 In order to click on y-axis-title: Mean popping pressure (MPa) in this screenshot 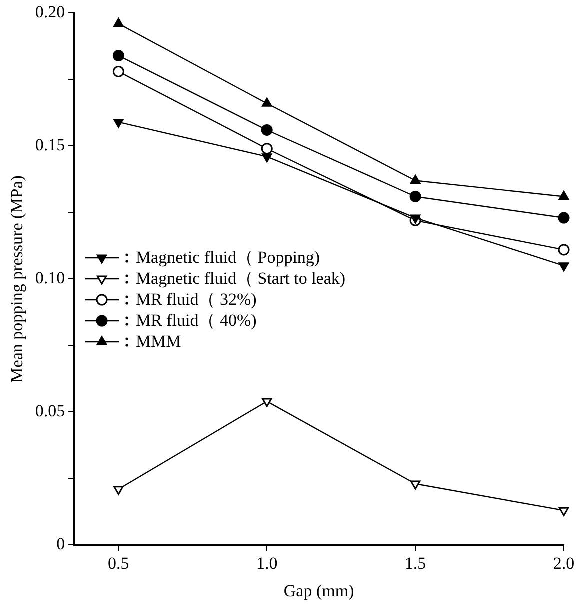, I will do `click(17, 279)`.